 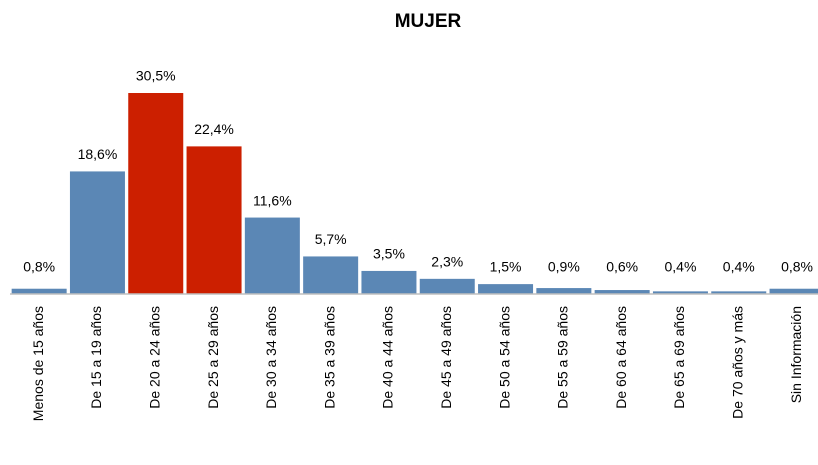 I want to click on x-tick-label: De 30 a 34 años, so click(x=271, y=357).